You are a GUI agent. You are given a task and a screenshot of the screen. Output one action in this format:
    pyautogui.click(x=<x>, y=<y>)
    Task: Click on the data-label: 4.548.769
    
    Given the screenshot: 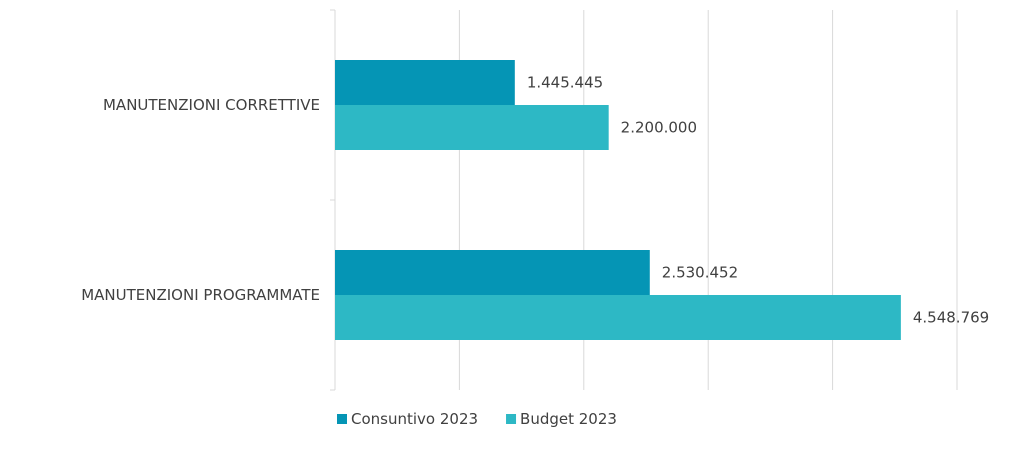 What is the action you would take?
    pyautogui.click(x=951, y=318)
    